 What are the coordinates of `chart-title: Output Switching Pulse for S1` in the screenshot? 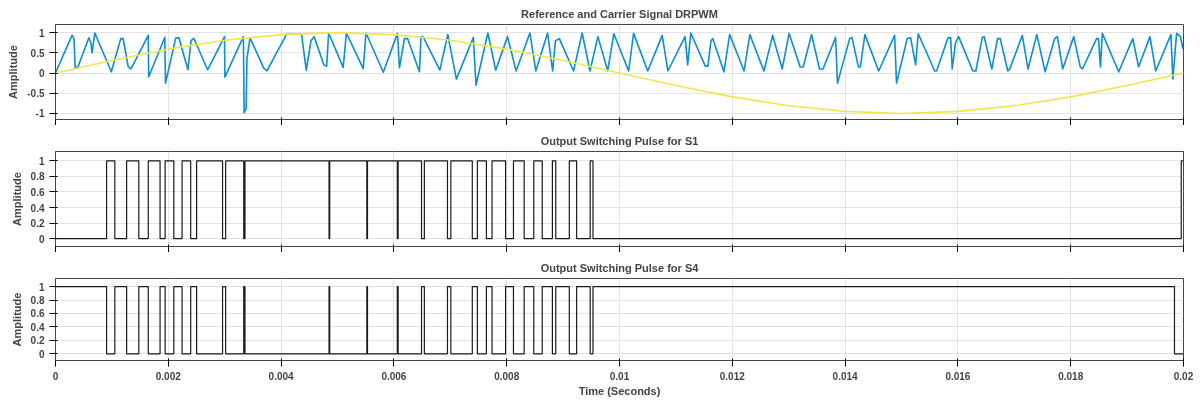 It's located at (619, 140).